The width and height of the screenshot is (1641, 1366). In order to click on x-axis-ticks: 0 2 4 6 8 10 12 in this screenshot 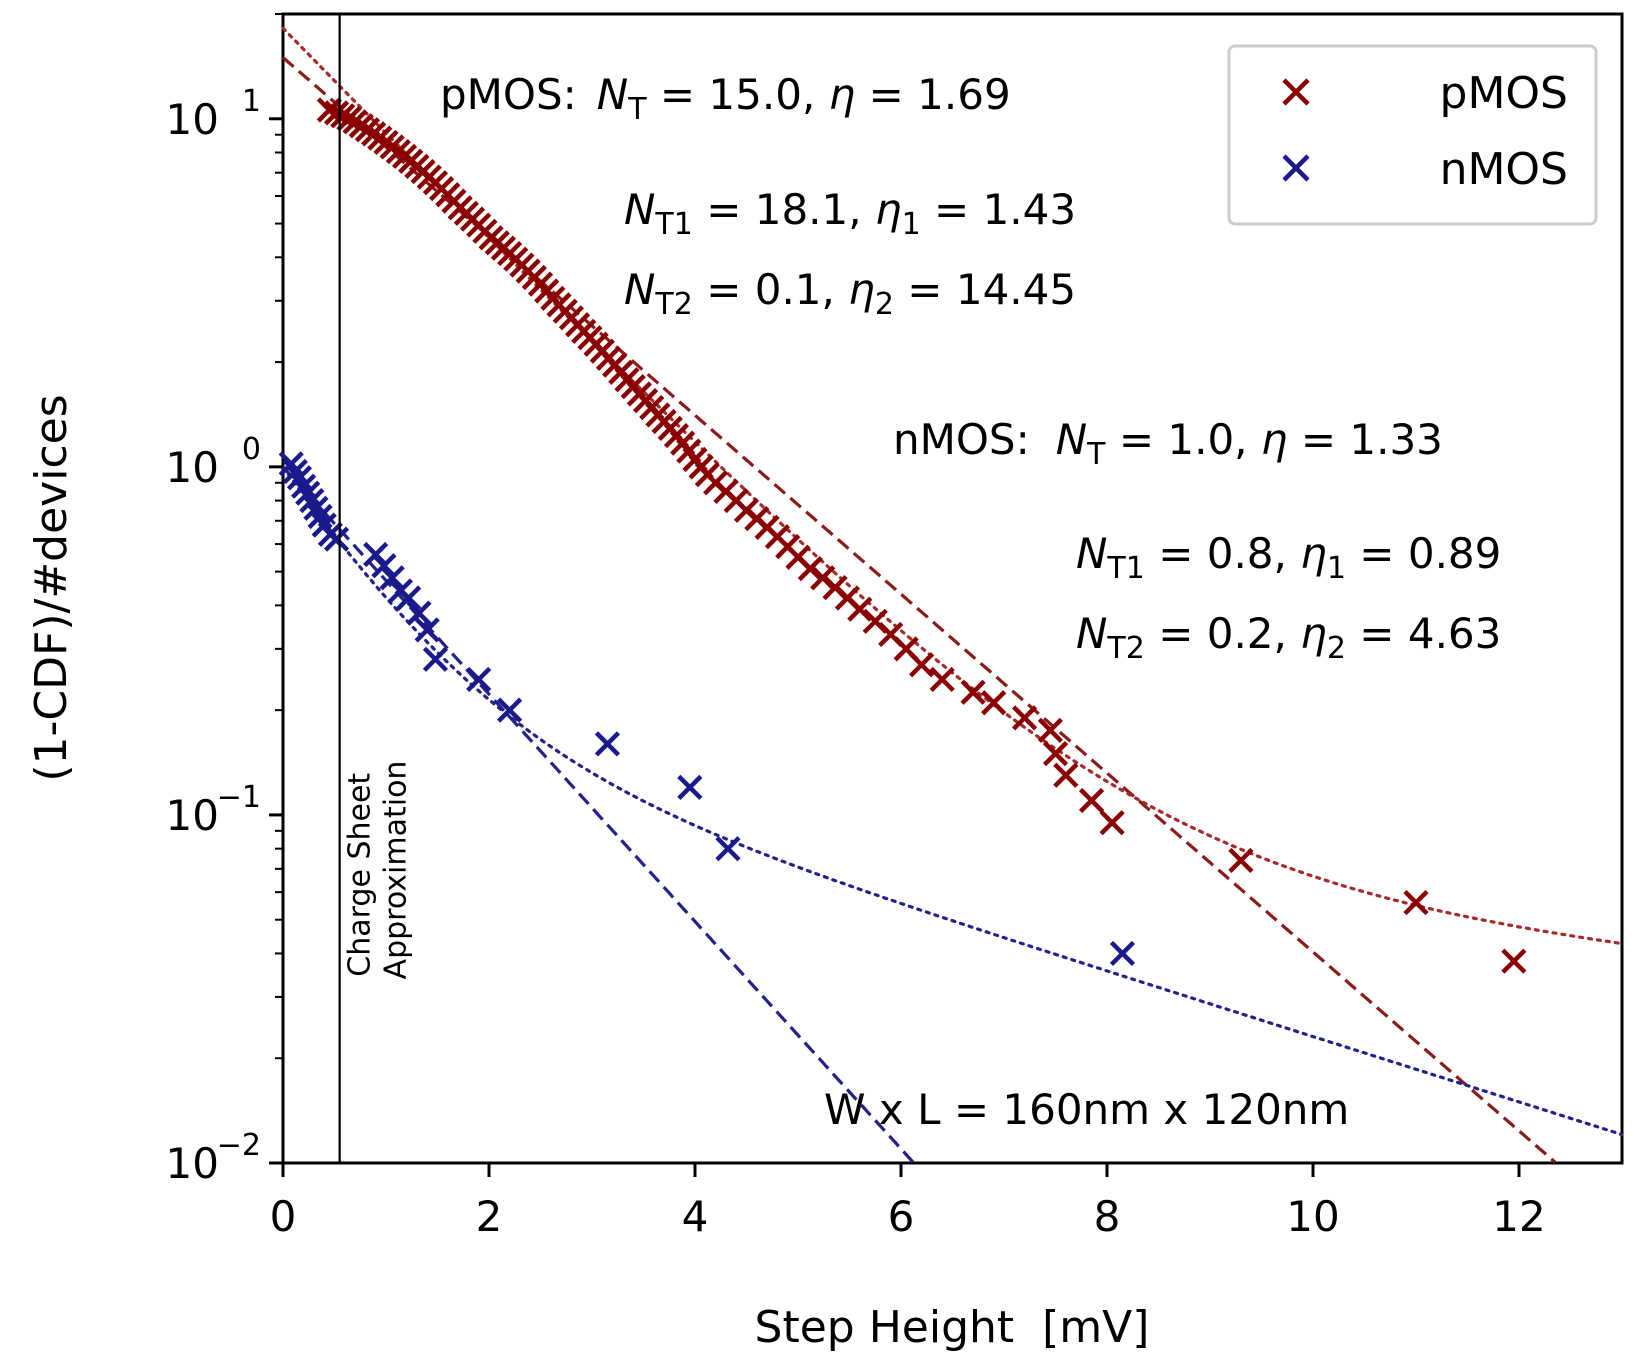, I will do `click(908, 1202)`.